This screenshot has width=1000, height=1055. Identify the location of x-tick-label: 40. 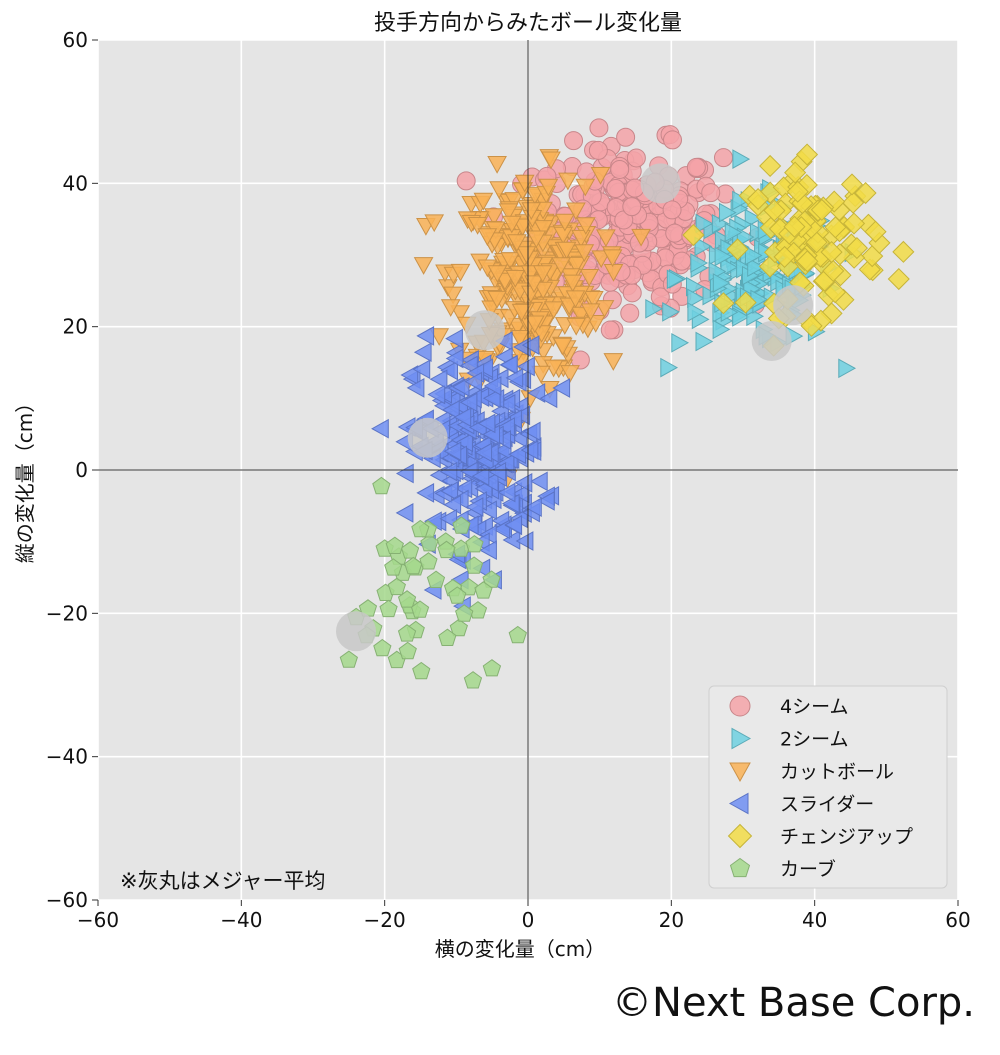
(814, 920).